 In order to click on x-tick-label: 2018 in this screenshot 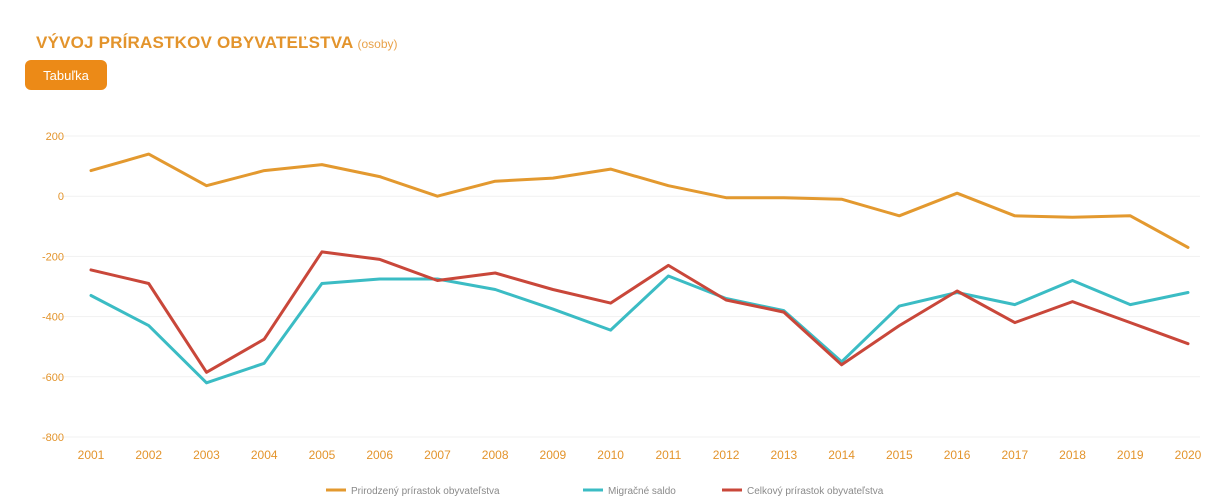, I will do `click(1072, 455)`.